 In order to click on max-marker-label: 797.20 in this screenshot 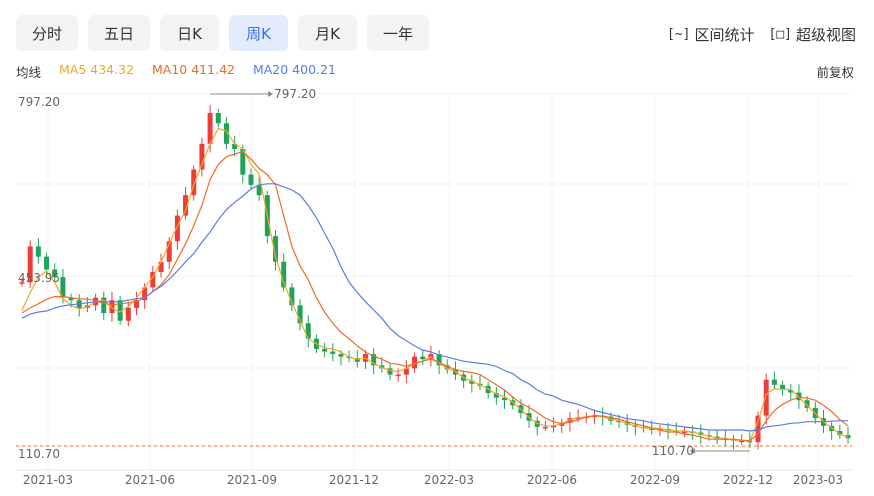, I will do `click(295, 94)`.